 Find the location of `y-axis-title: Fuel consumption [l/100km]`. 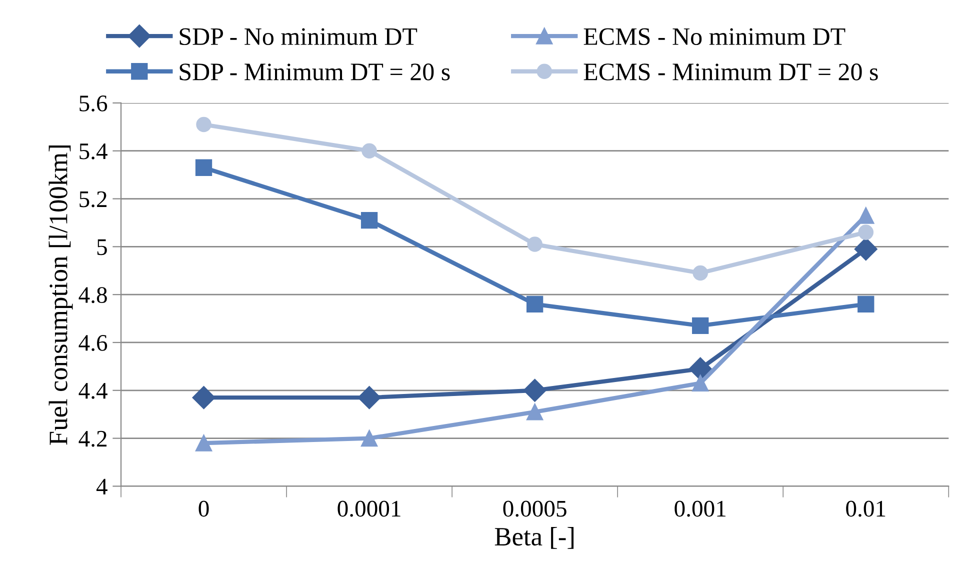

y-axis-title: Fuel consumption [l/100km] is located at coordinates (60, 295).